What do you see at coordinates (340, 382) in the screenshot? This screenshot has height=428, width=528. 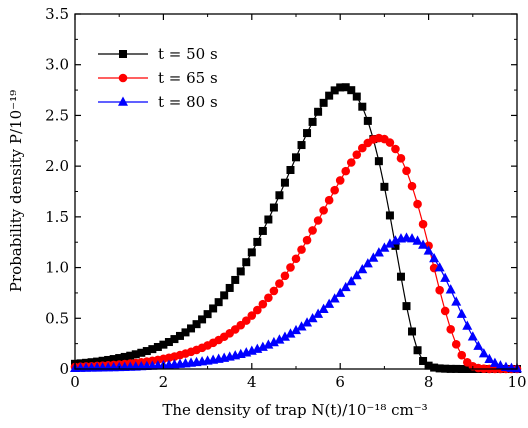 I see `x-tick-label: 6` at bounding box center [340, 382].